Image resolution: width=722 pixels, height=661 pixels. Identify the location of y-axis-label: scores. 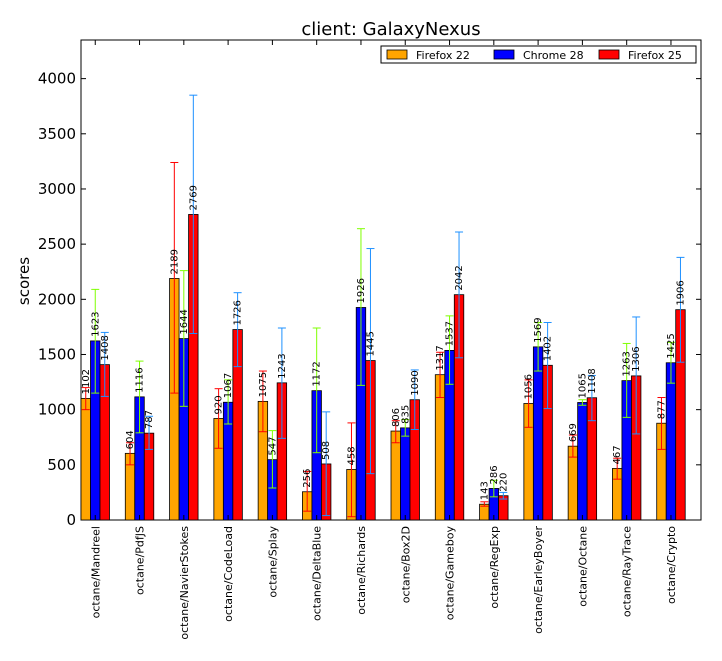
(24, 281).